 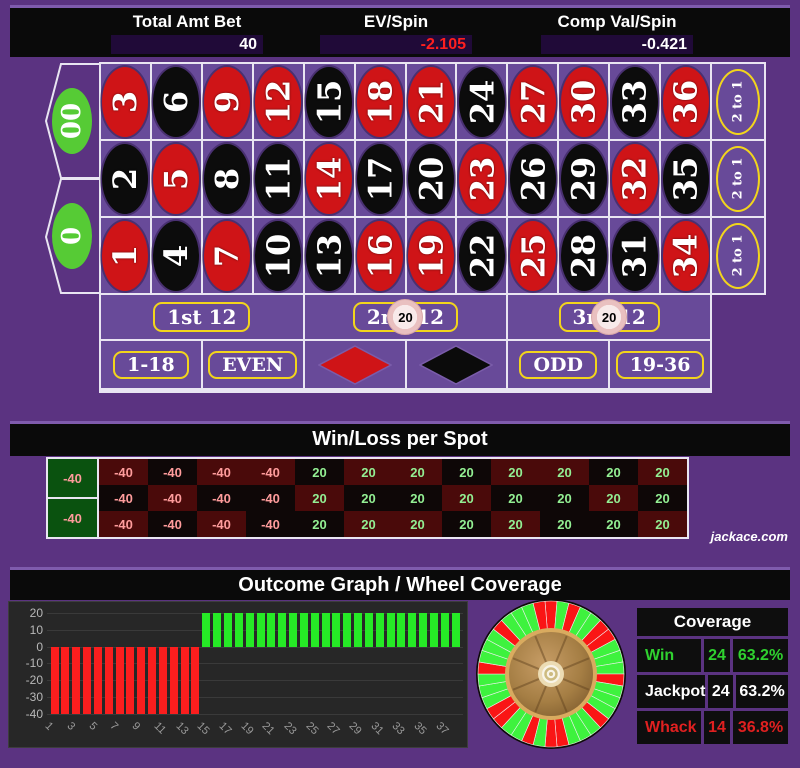 What do you see at coordinates (176, 255) in the screenshot?
I see `bet-spot-4: 4` at bounding box center [176, 255].